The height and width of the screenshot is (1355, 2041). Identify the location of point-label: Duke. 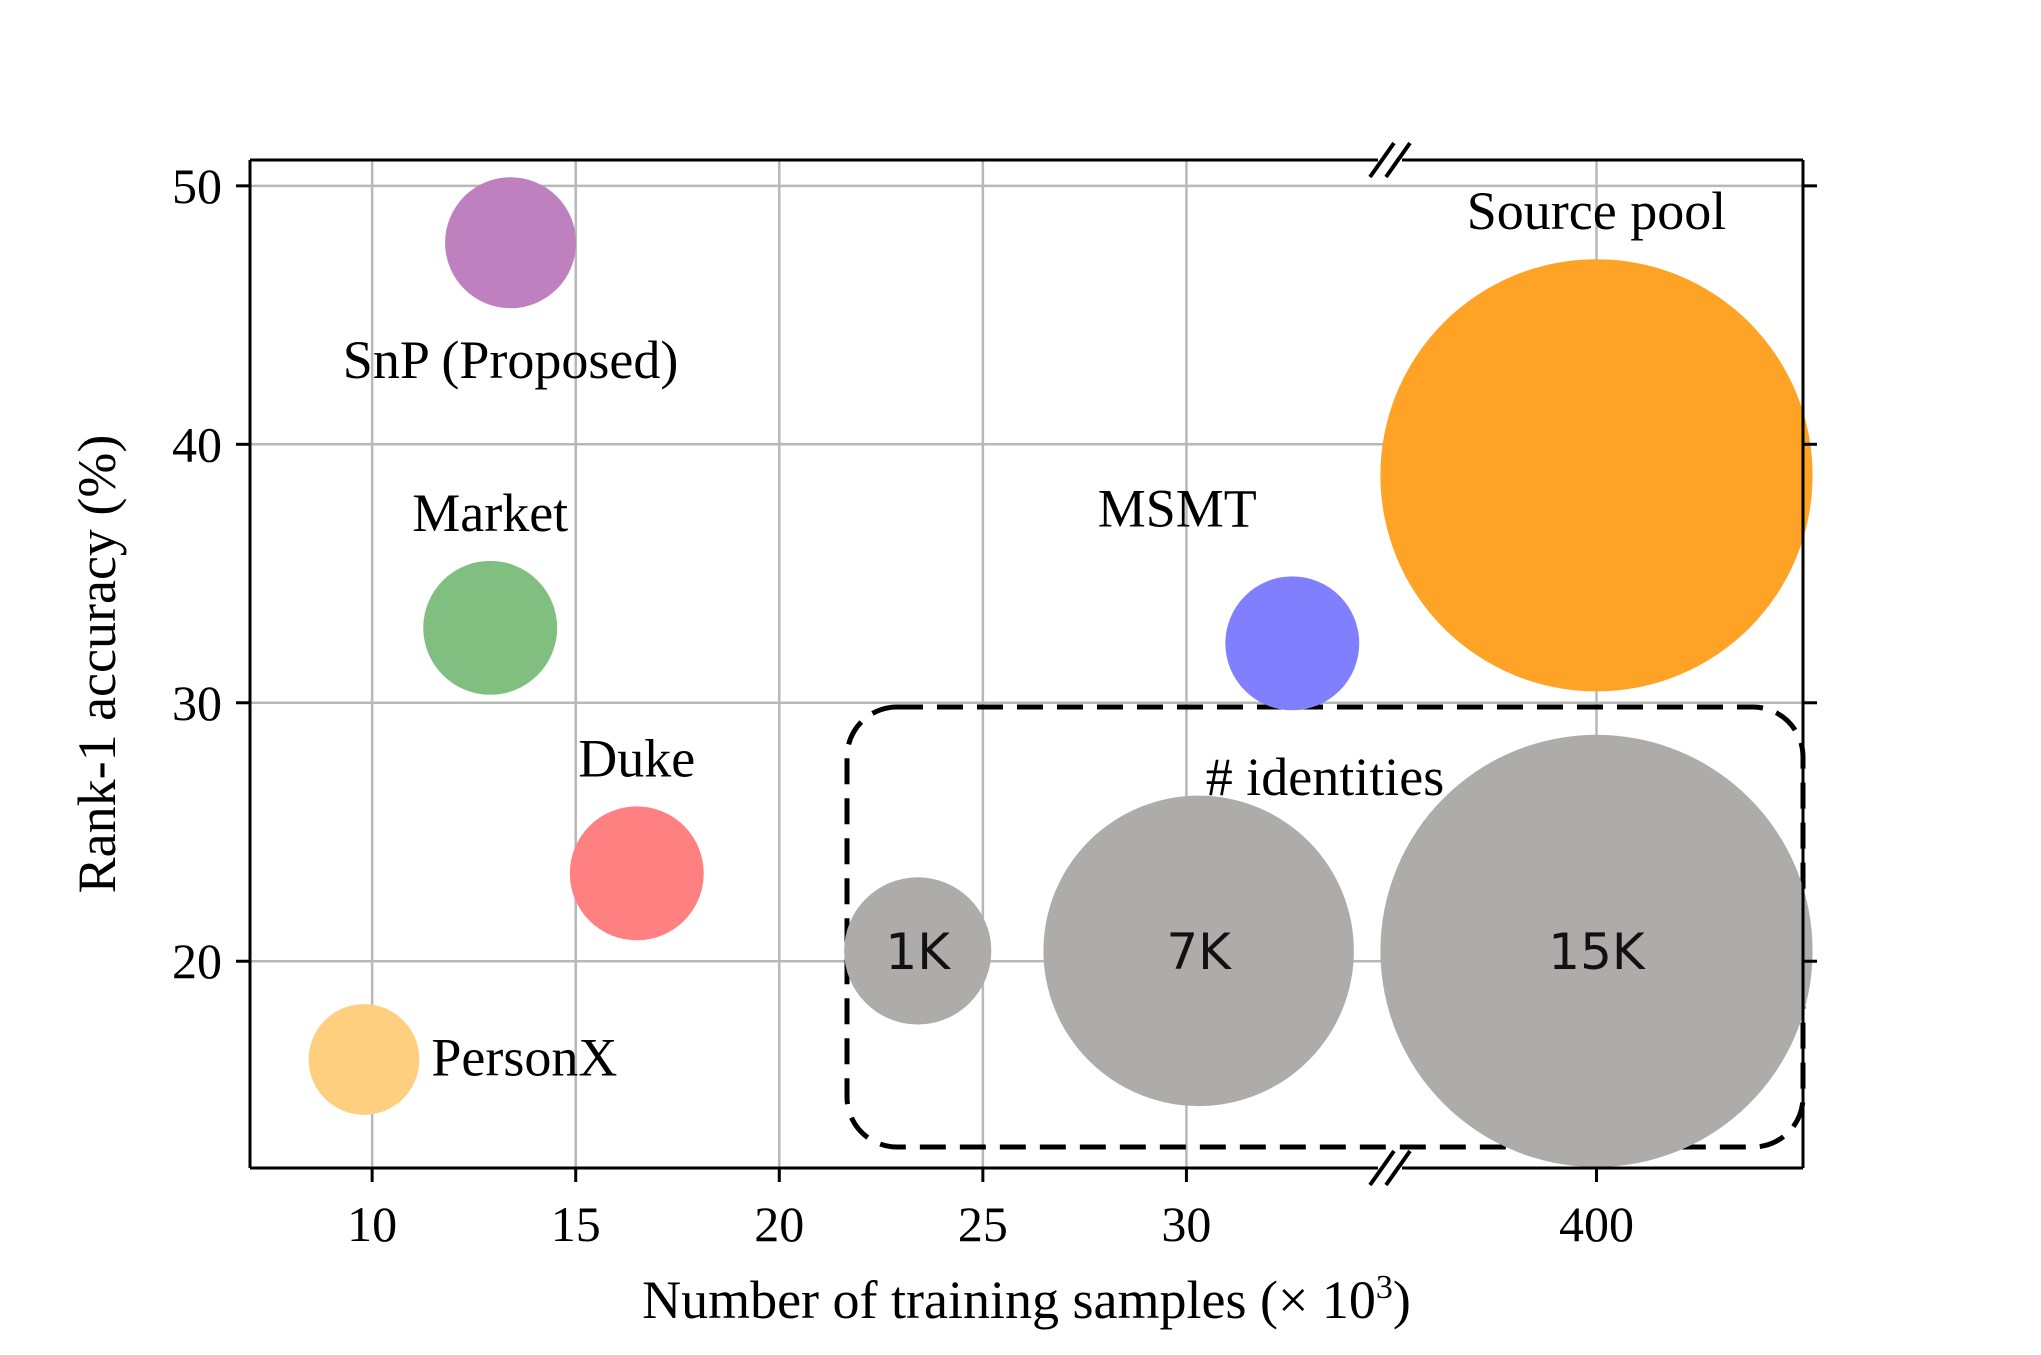
(636, 758).